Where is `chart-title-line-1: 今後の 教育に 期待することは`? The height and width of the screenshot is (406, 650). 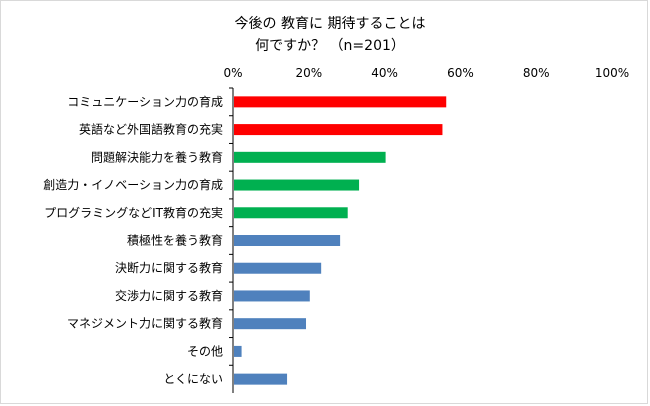
chart-title-line-1: 今後の 教育に 期待することは is located at coordinates (330, 24).